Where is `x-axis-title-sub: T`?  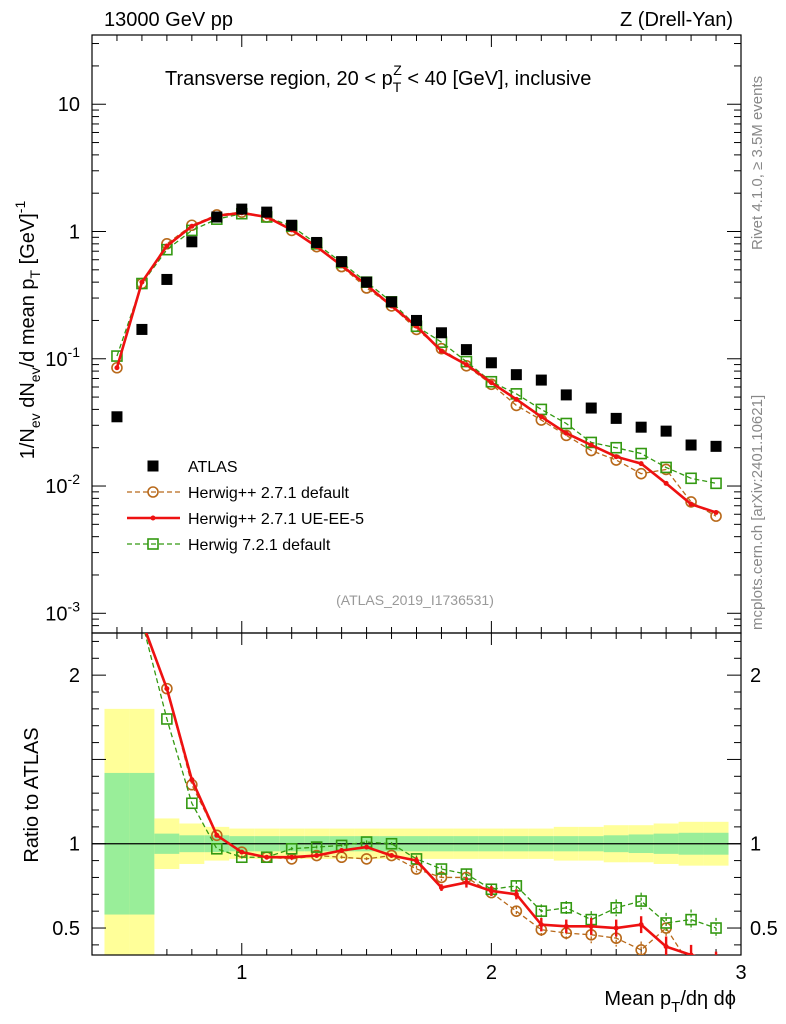 x-axis-title-sub: T is located at coordinates (675, 1007).